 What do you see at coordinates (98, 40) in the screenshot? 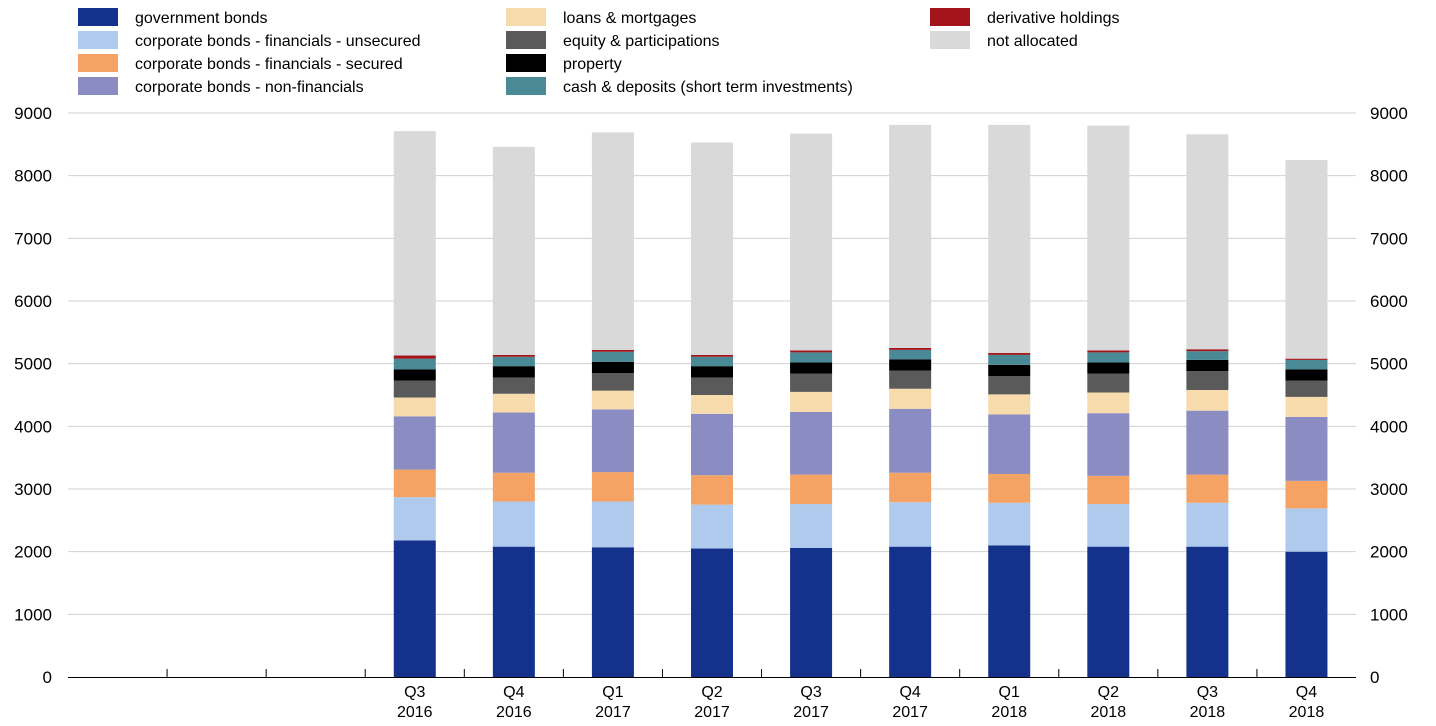
I see `legend-swatch-corporate-bonds-financials-unsecured` at bounding box center [98, 40].